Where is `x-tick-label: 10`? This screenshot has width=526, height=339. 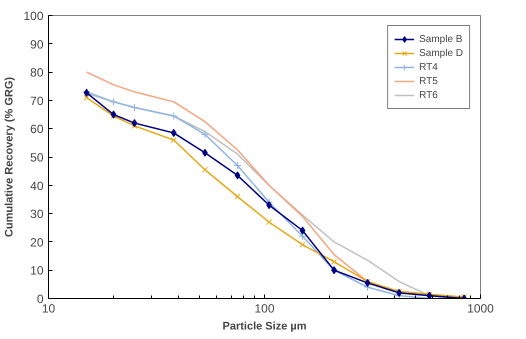 x-tick-label: 10 is located at coordinates (49, 309).